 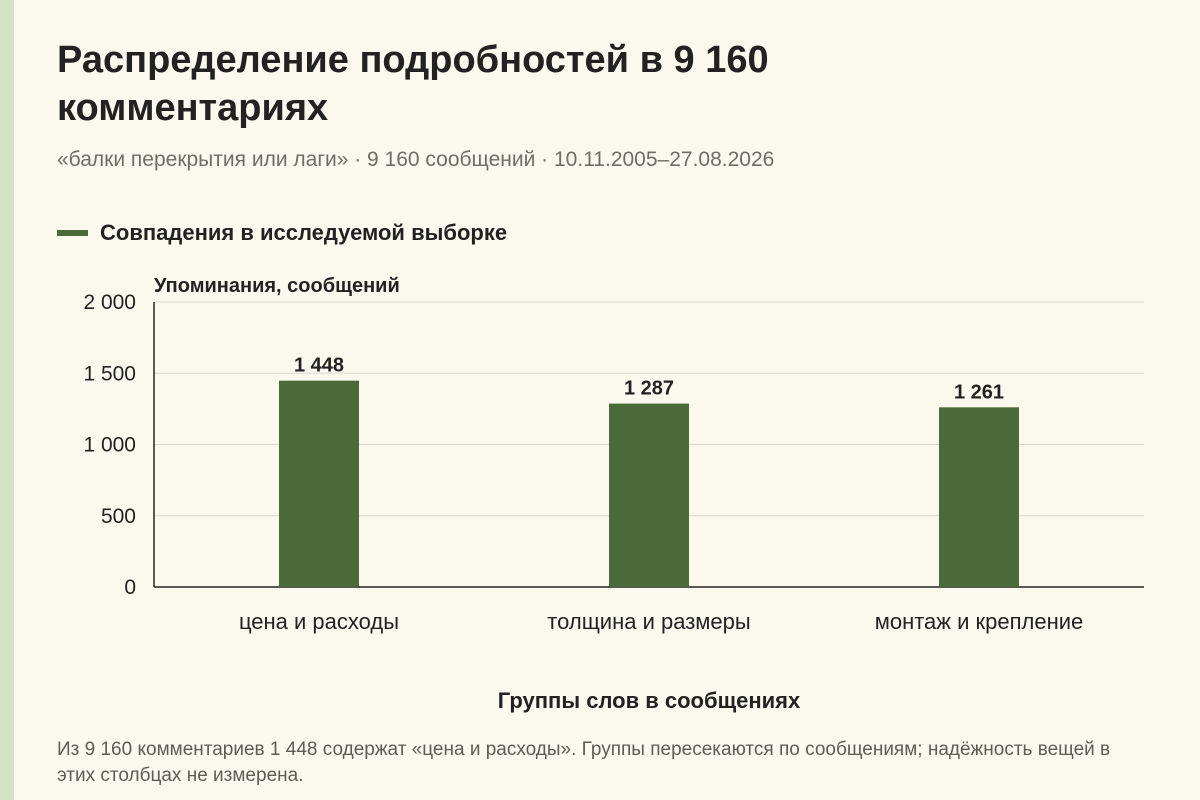 What do you see at coordinates (109, 302) in the screenshot?
I see `y-tick-label: 2 000` at bounding box center [109, 302].